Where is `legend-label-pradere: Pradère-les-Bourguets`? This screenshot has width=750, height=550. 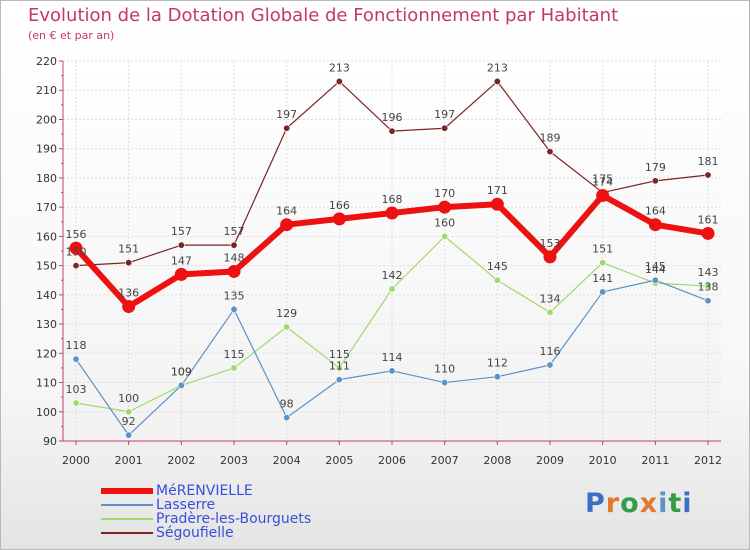 legend-label-pradere: Pradère-les-Bourguets is located at coordinates (234, 519).